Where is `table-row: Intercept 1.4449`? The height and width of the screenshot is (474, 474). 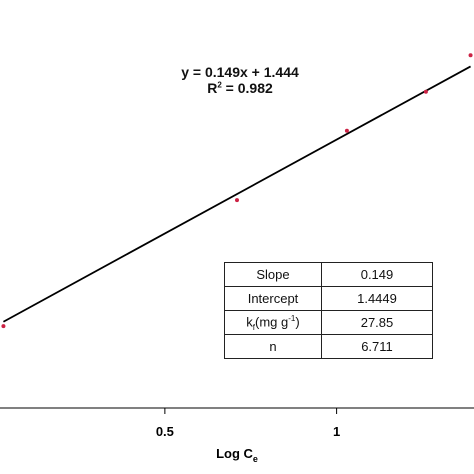 table-row: Intercept 1.4449 is located at coordinates (328, 298).